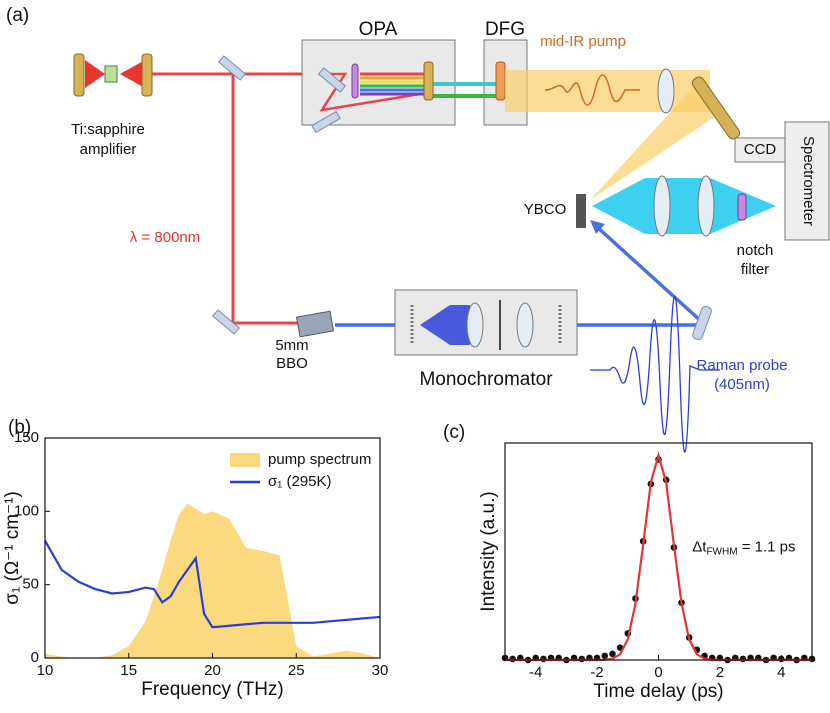 This screenshot has height=713, width=830. Describe the element at coordinates (655, 374) in the screenshot. I see `probe-wave` at that location.